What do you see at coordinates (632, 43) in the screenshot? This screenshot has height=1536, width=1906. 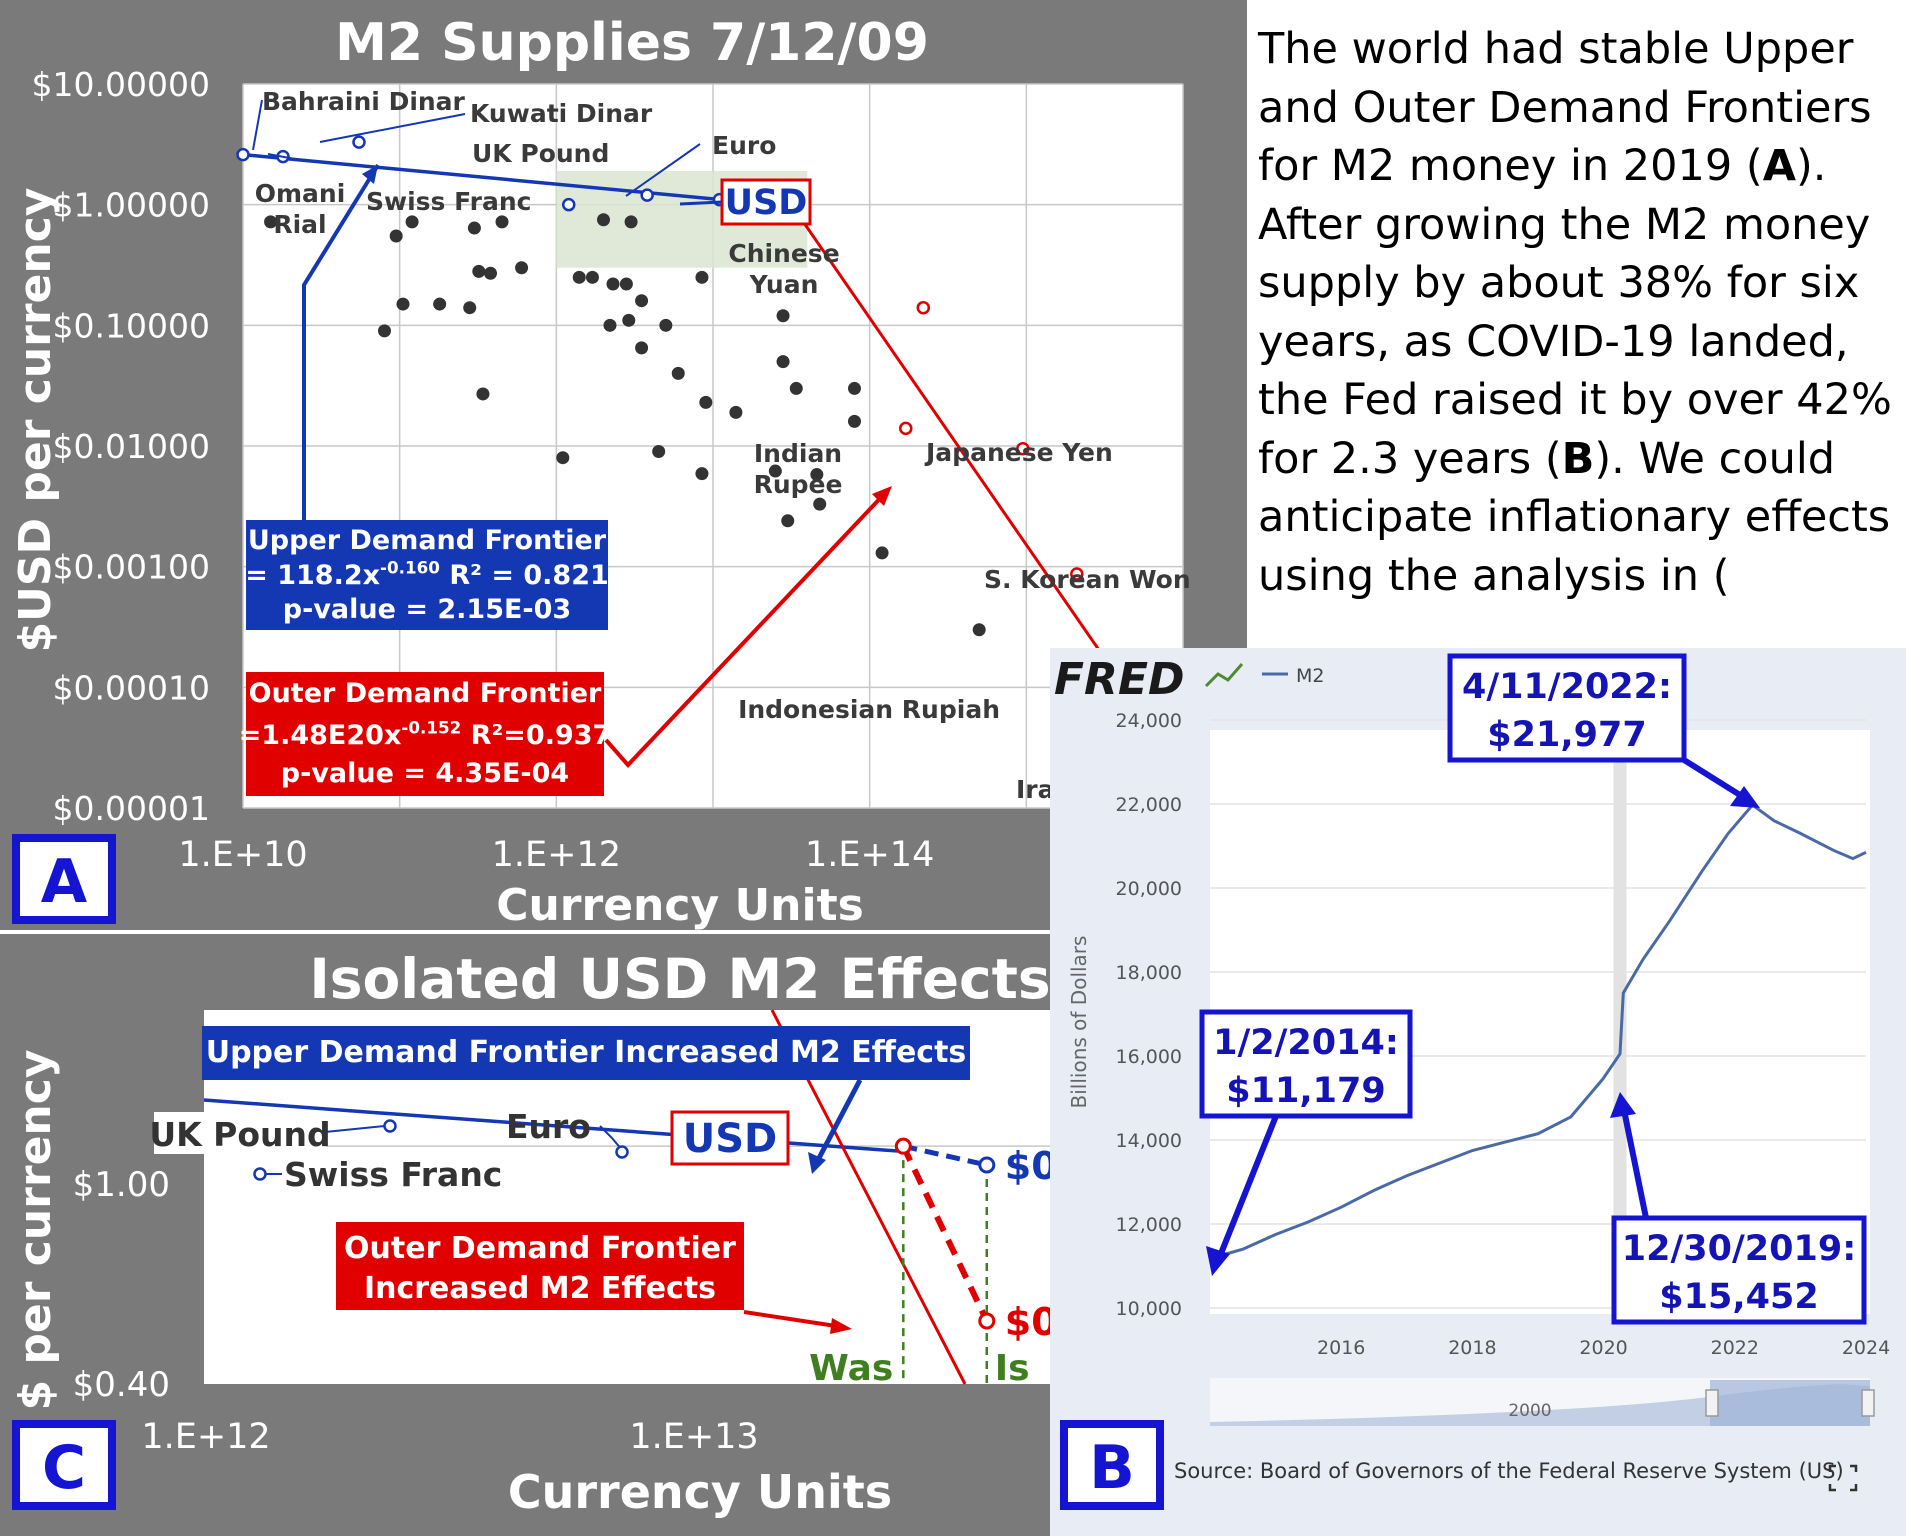 I see `panel-a-title: M2 Supplies 7/12/09` at bounding box center [632, 43].